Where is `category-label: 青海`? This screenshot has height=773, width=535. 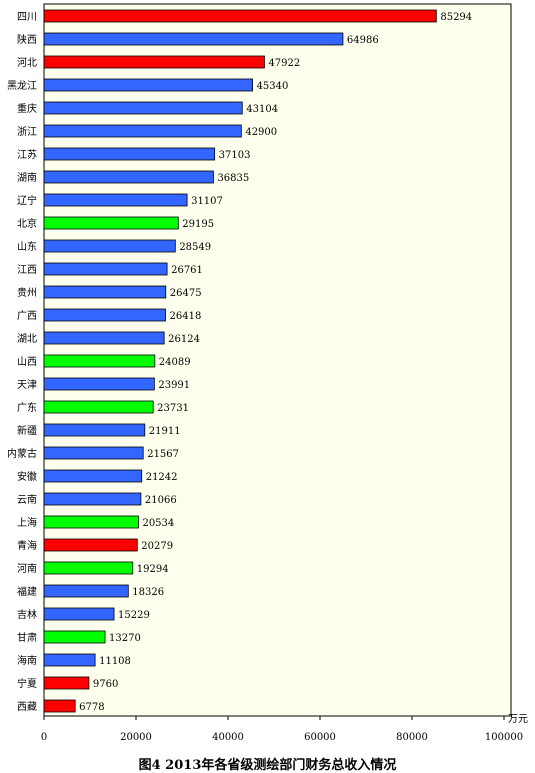 category-label: 青海 is located at coordinates (27, 545).